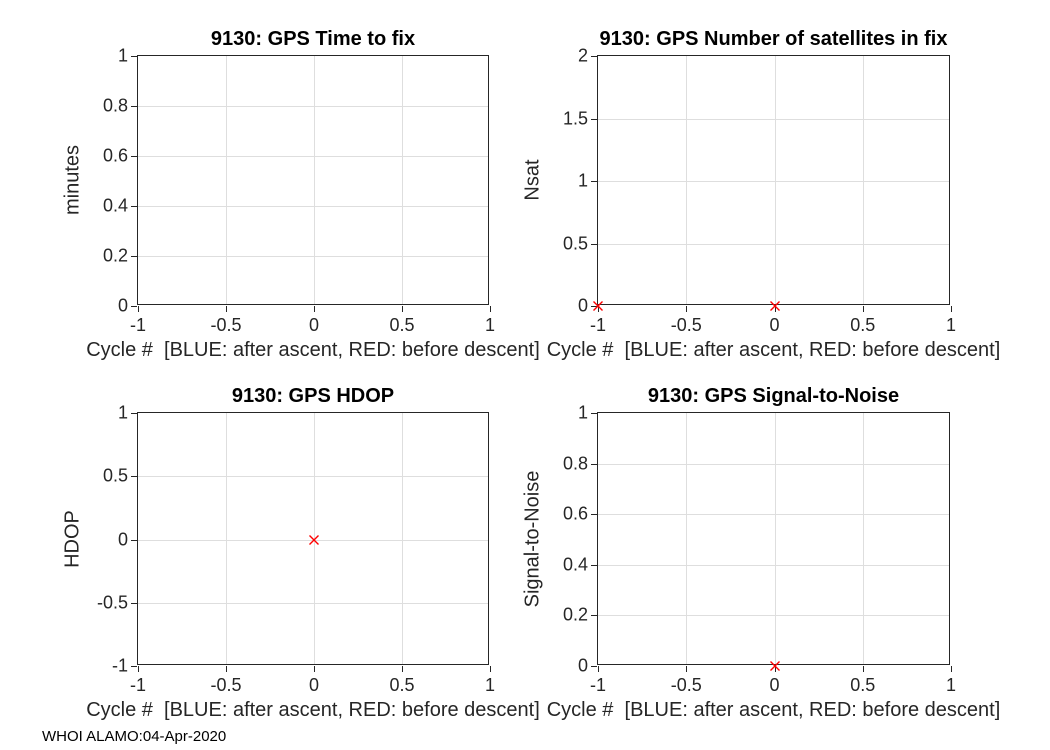  I want to click on figure-footer-text: WHOI ALAMO:04-Apr-2020, so click(134, 736).